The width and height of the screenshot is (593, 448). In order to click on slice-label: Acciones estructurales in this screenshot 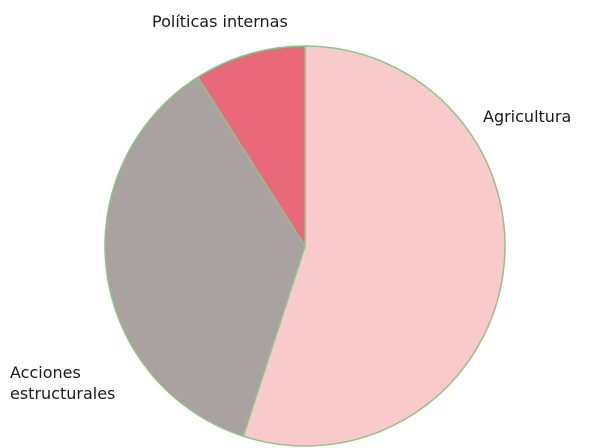, I will do `click(63, 383)`.